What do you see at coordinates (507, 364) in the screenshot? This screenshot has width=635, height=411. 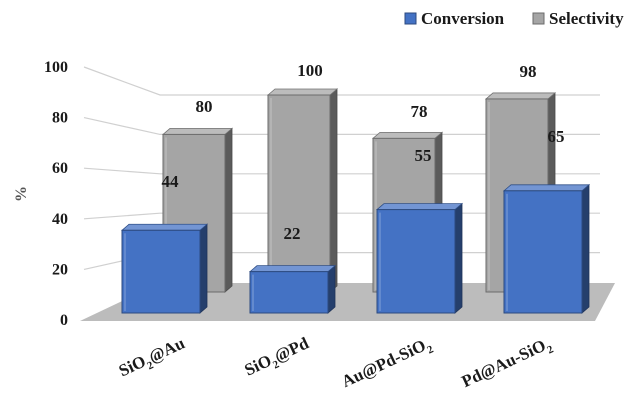 I see `category-label: Pd@Au-SiO2` at bounding box center [507, 364].